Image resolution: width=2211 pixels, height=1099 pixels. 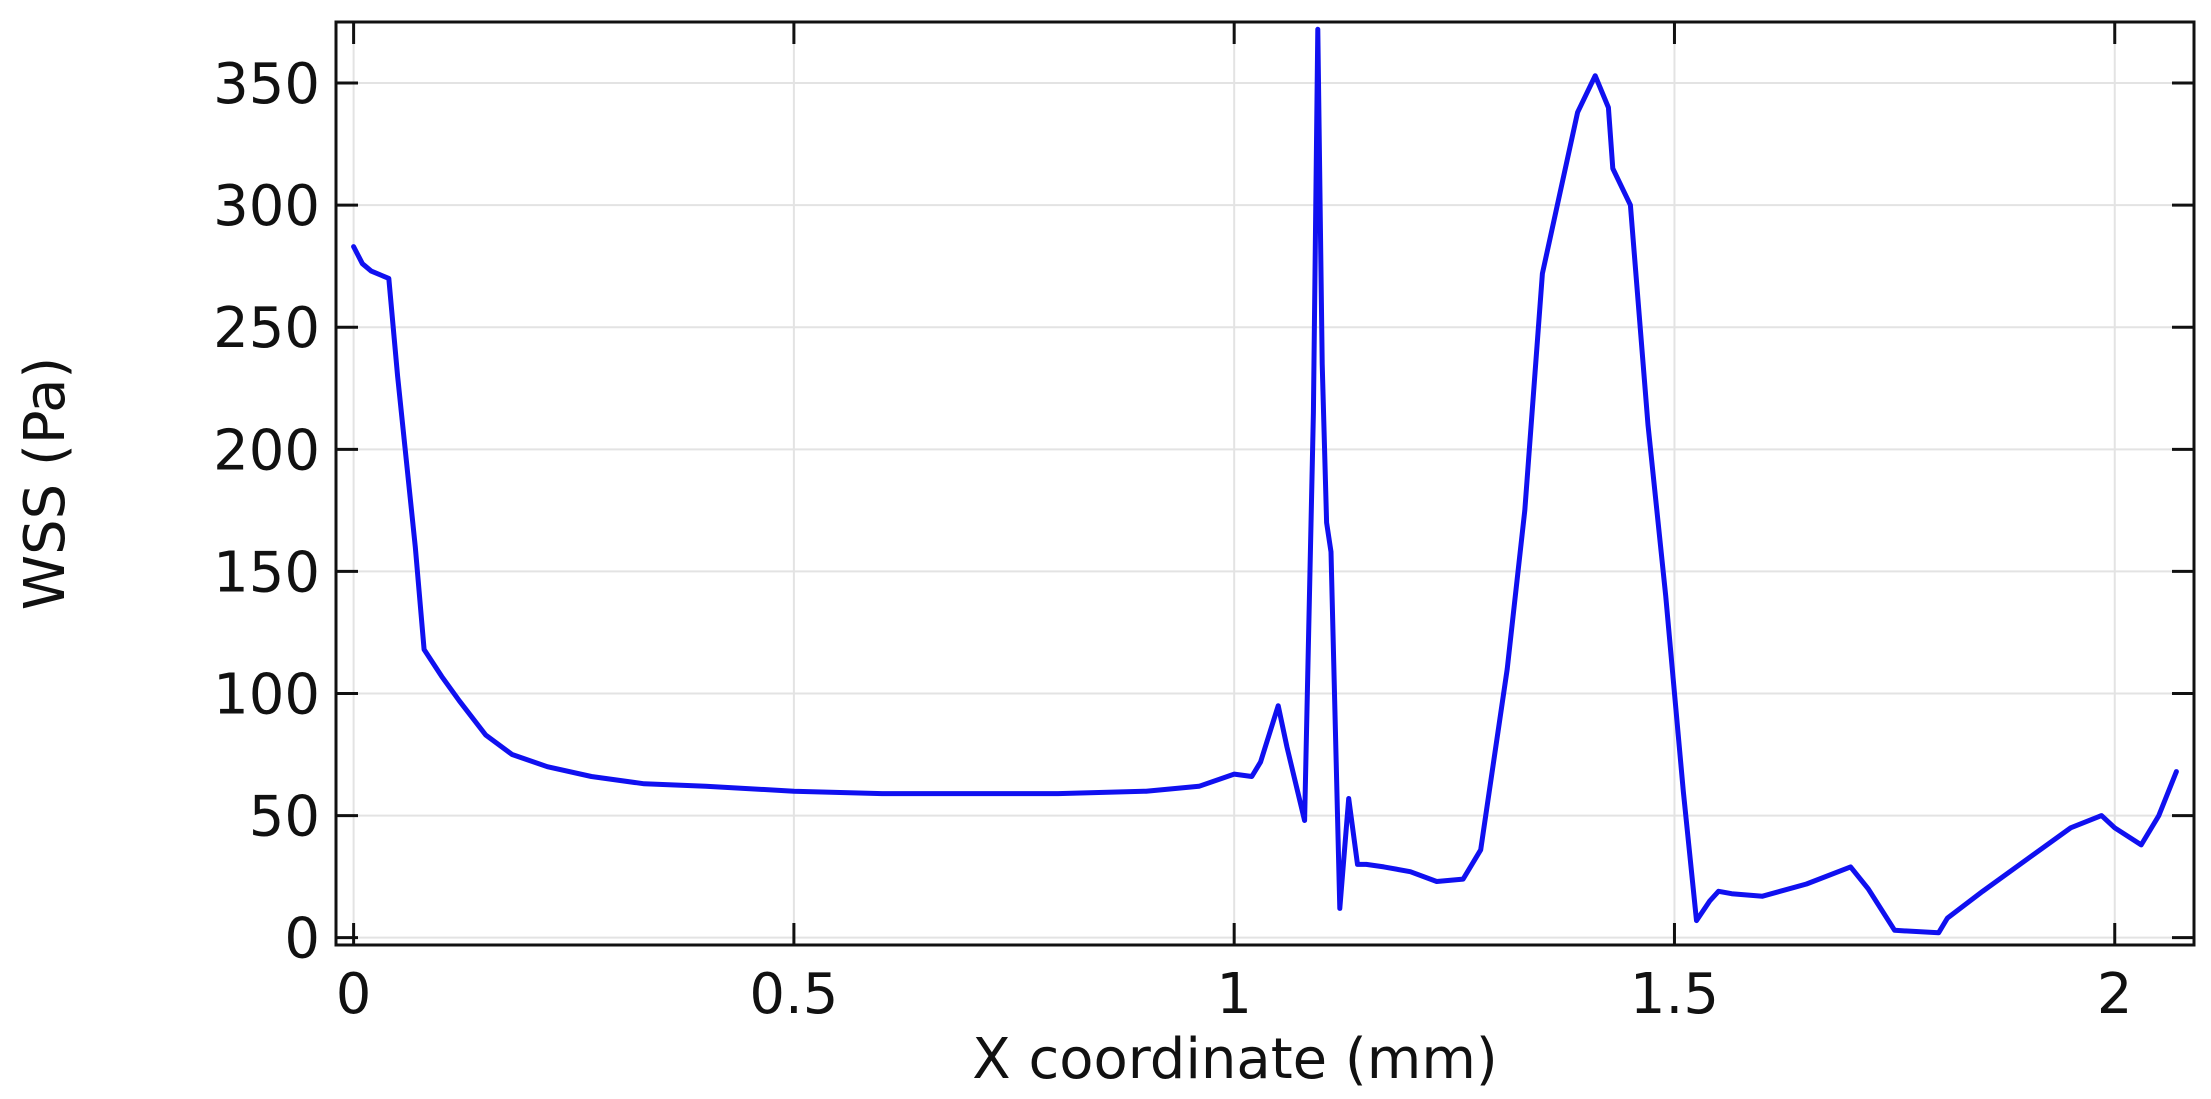 I want to click on x-tick-label: 1.5, so click(x=1674, y=994).